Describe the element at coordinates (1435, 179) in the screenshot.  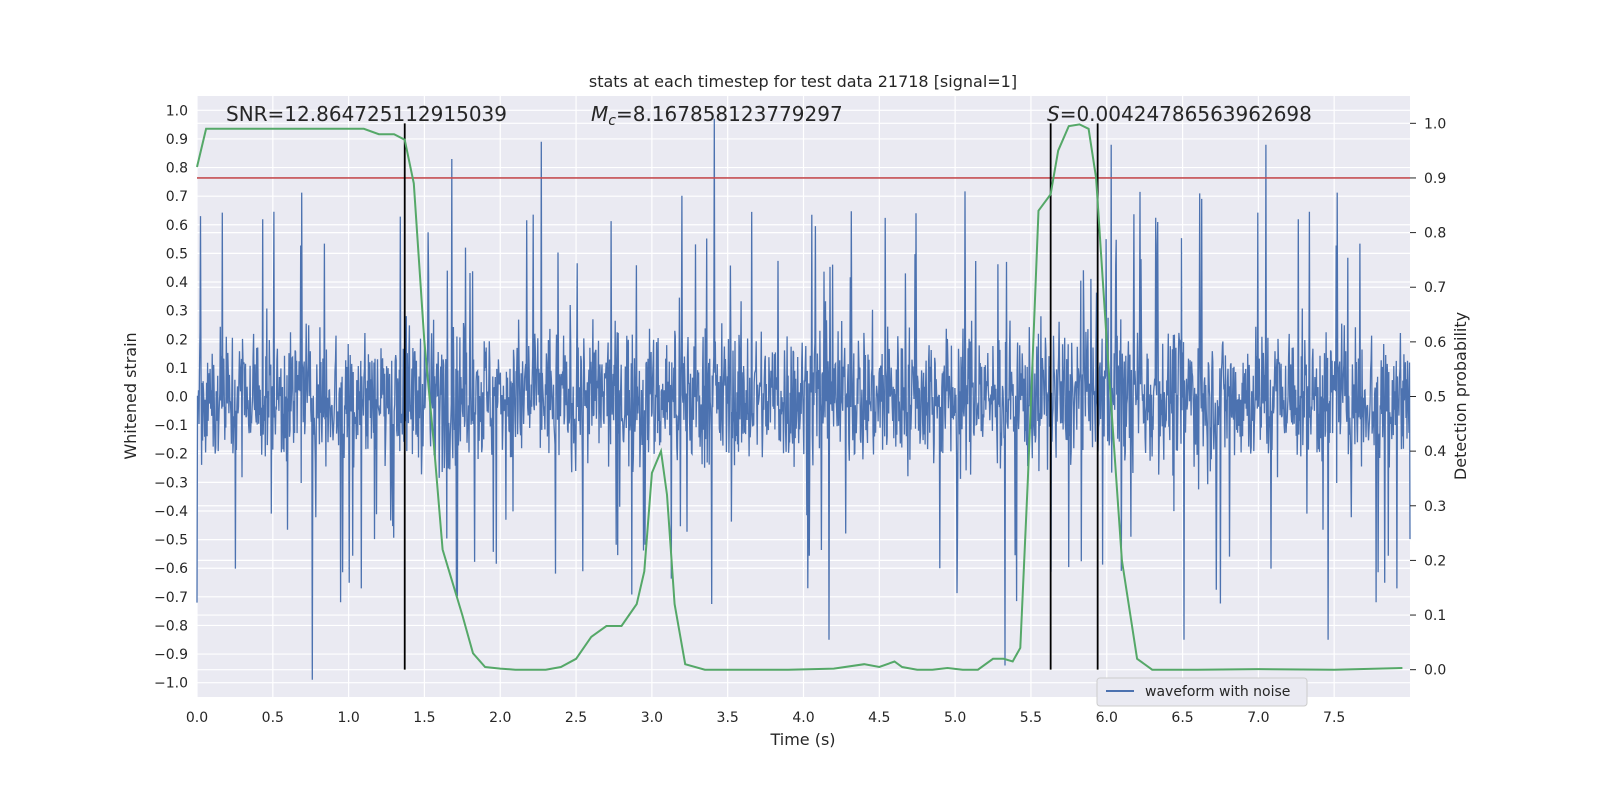
I see `y-tick-label-right-1: 0.9` at that location.